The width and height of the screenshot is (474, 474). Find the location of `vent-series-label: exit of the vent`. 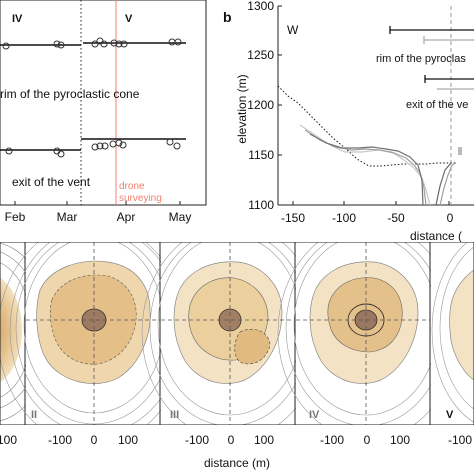

vent-series-label: exit of the vent is located at coordinates (51, 182).